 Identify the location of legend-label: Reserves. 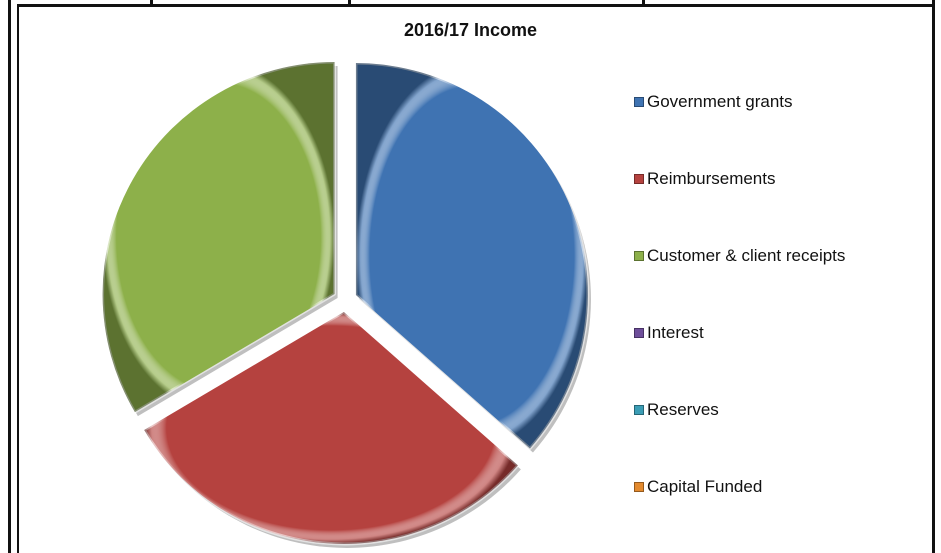
(683, 409).